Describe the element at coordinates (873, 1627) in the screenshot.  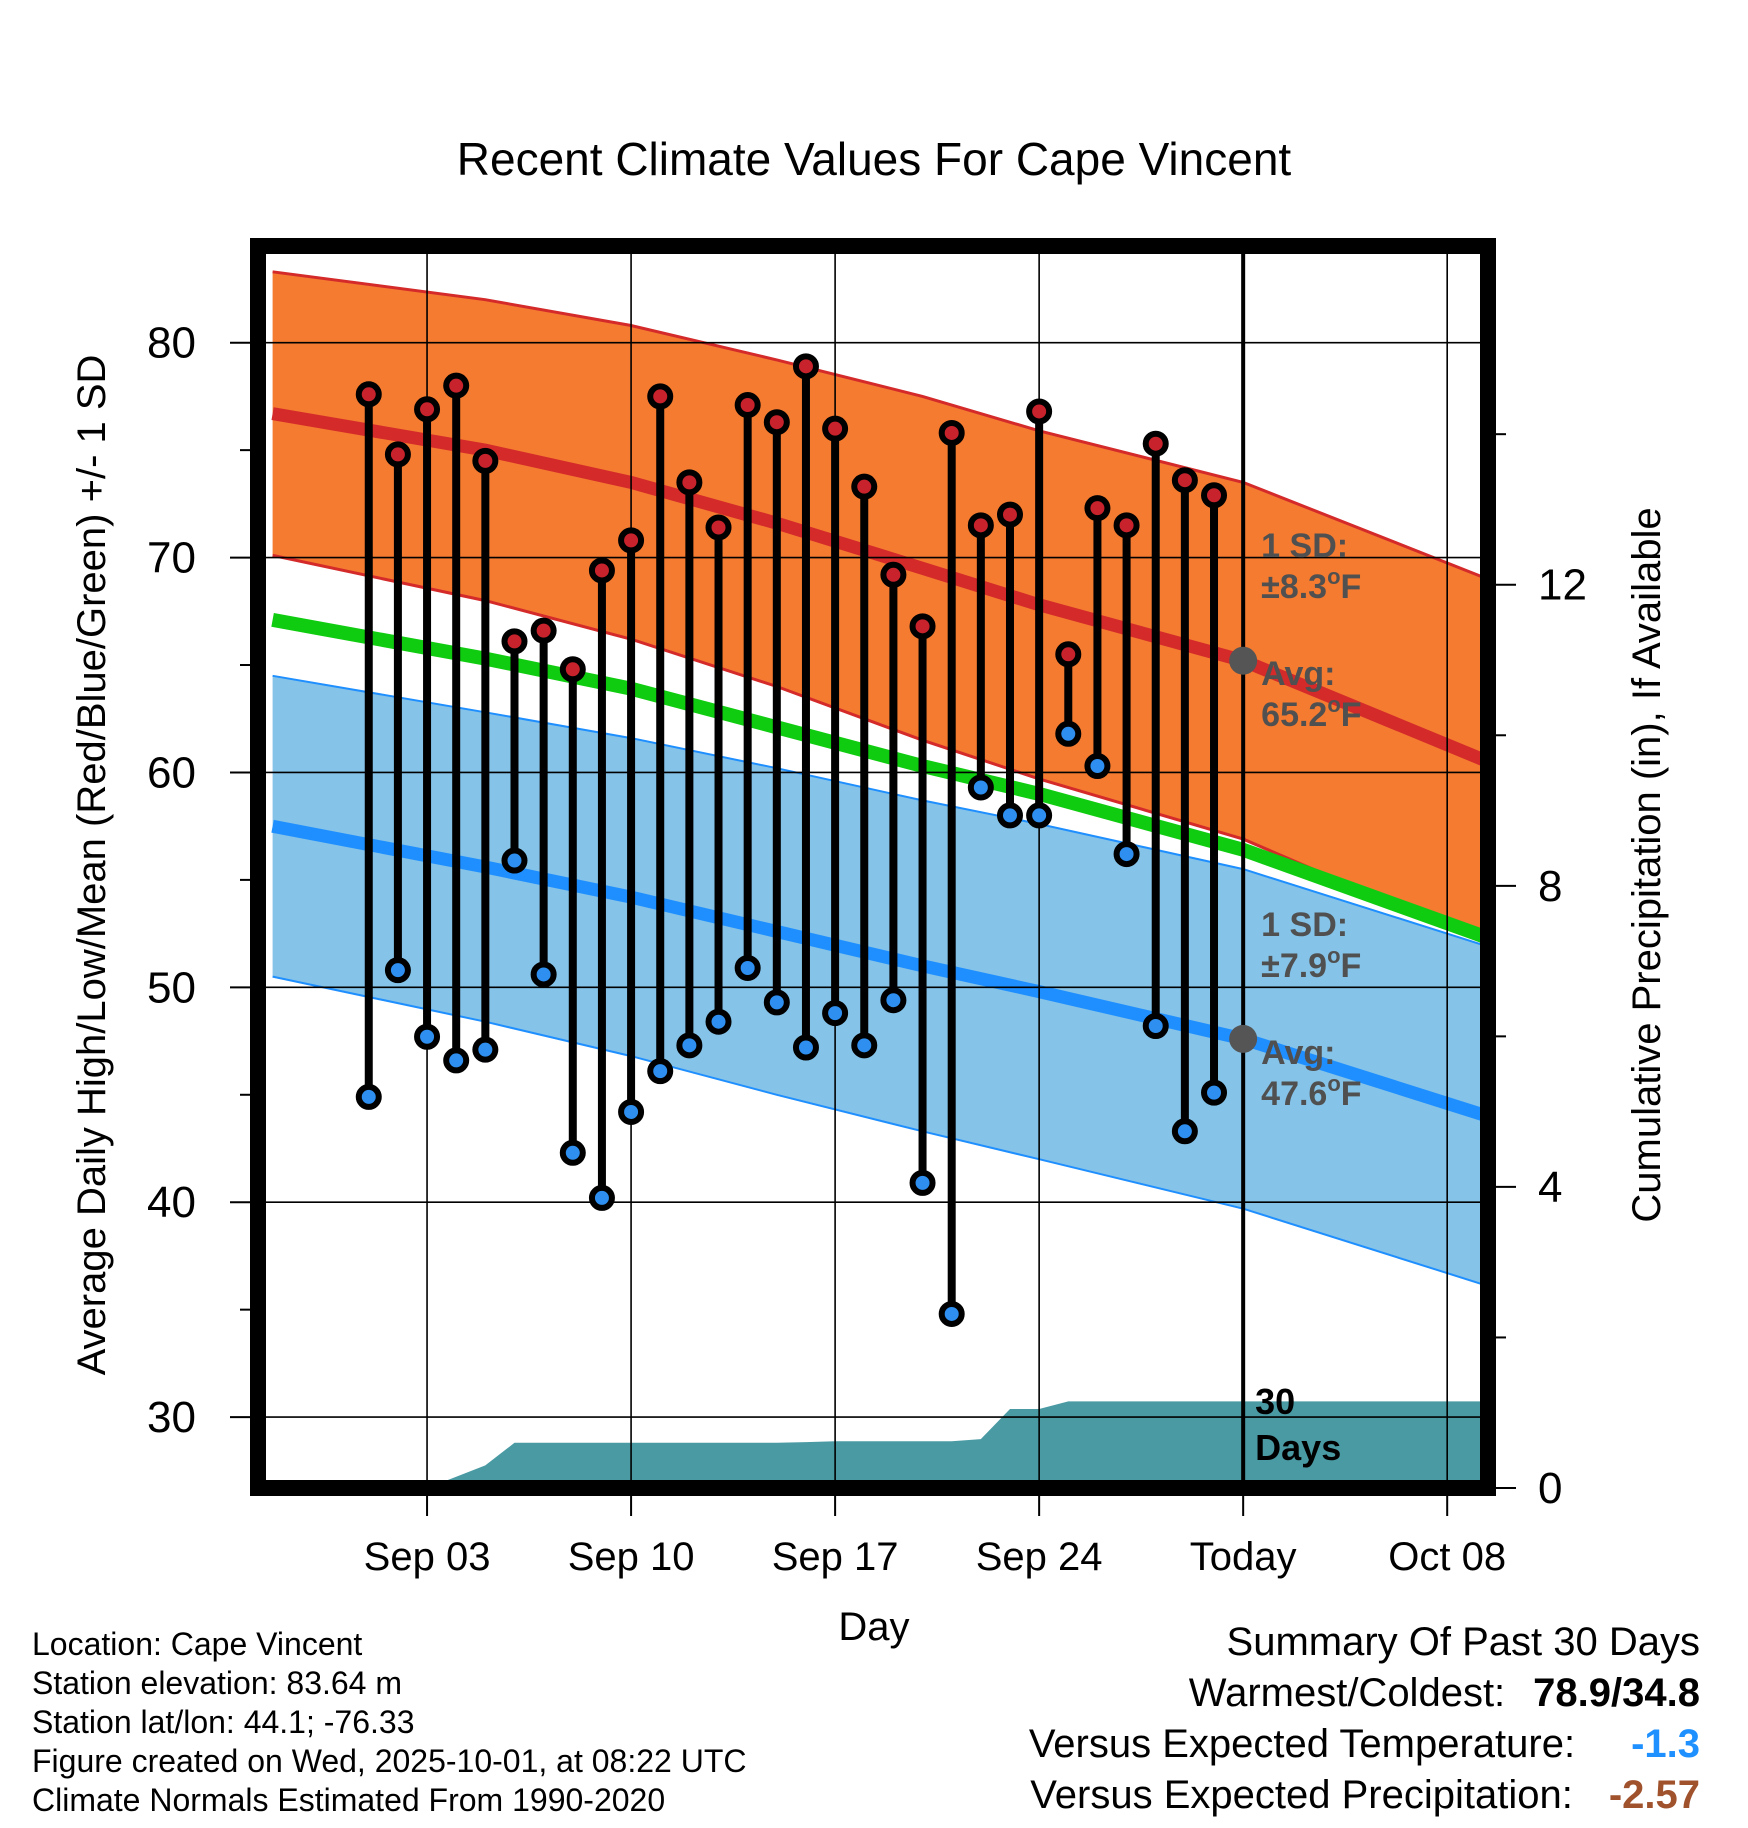
I see `x-axis-label: Day` at that location.